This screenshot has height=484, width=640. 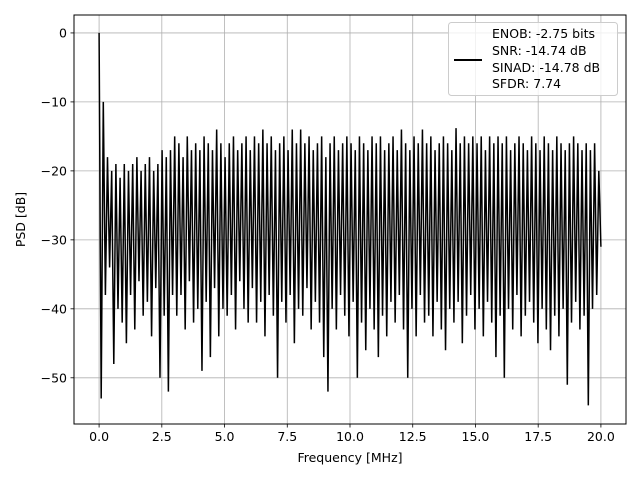 I want to click on x-tick-label: 5.0, so click(x=225, y=436).